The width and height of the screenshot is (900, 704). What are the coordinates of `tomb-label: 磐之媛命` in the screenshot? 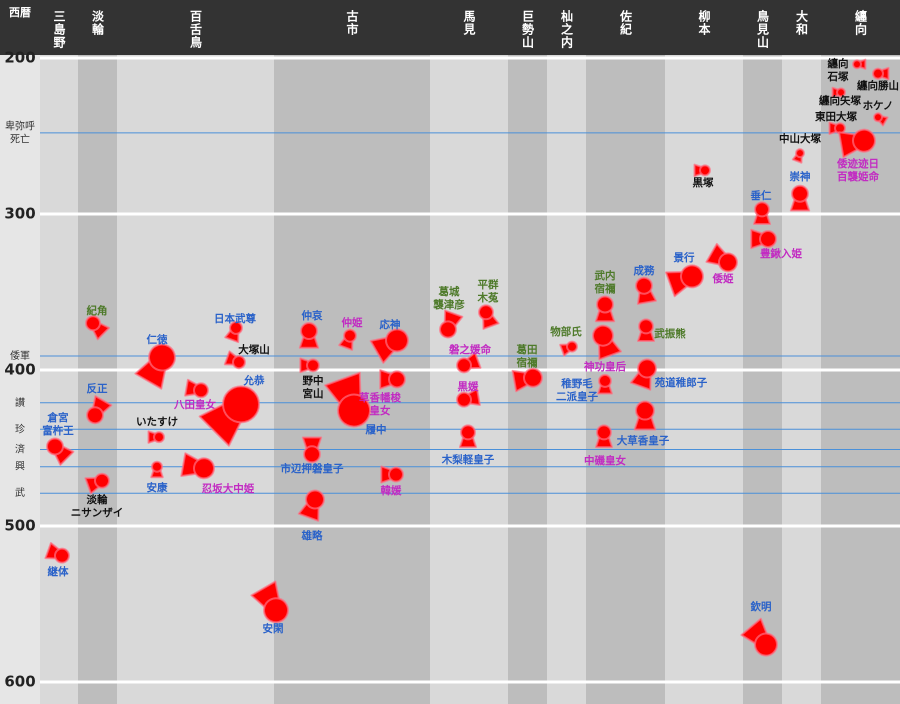 It's located at (470, 349).